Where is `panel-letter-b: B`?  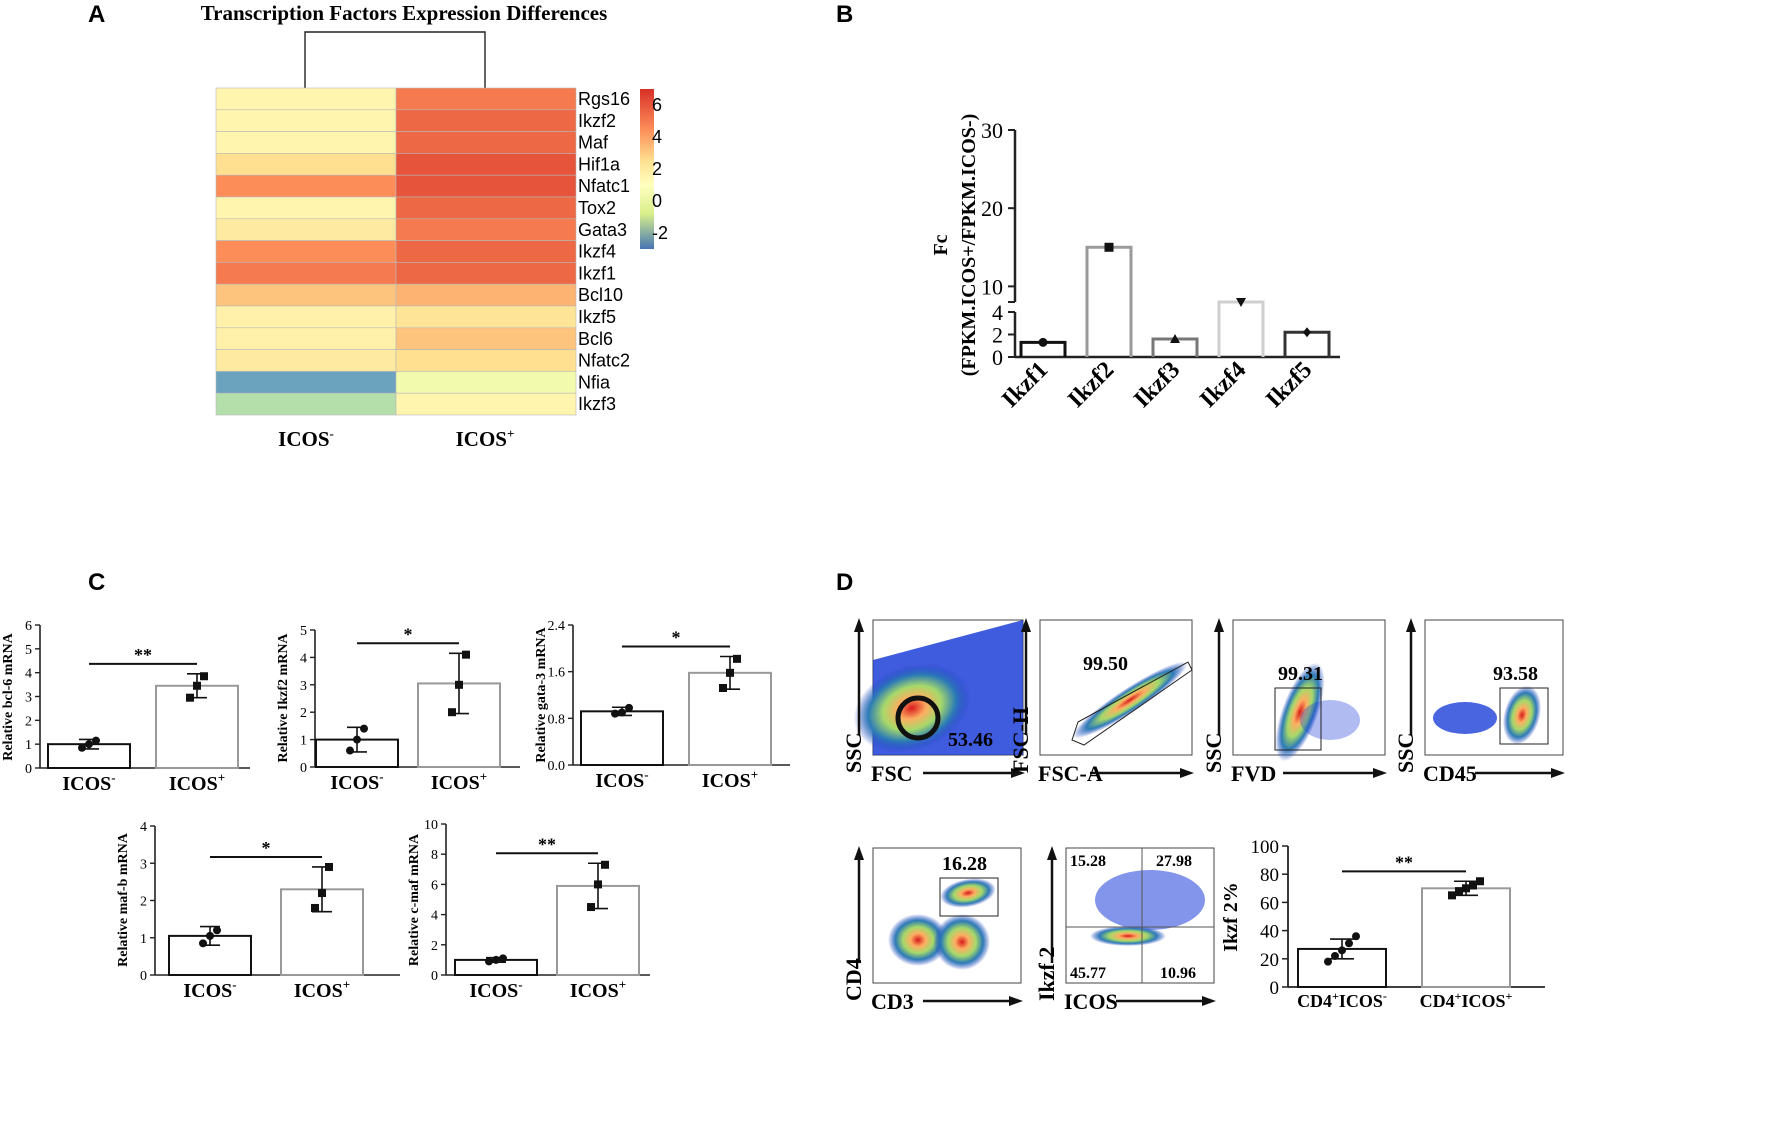
panel-letter-b: B is located at coordinates (844, 14).